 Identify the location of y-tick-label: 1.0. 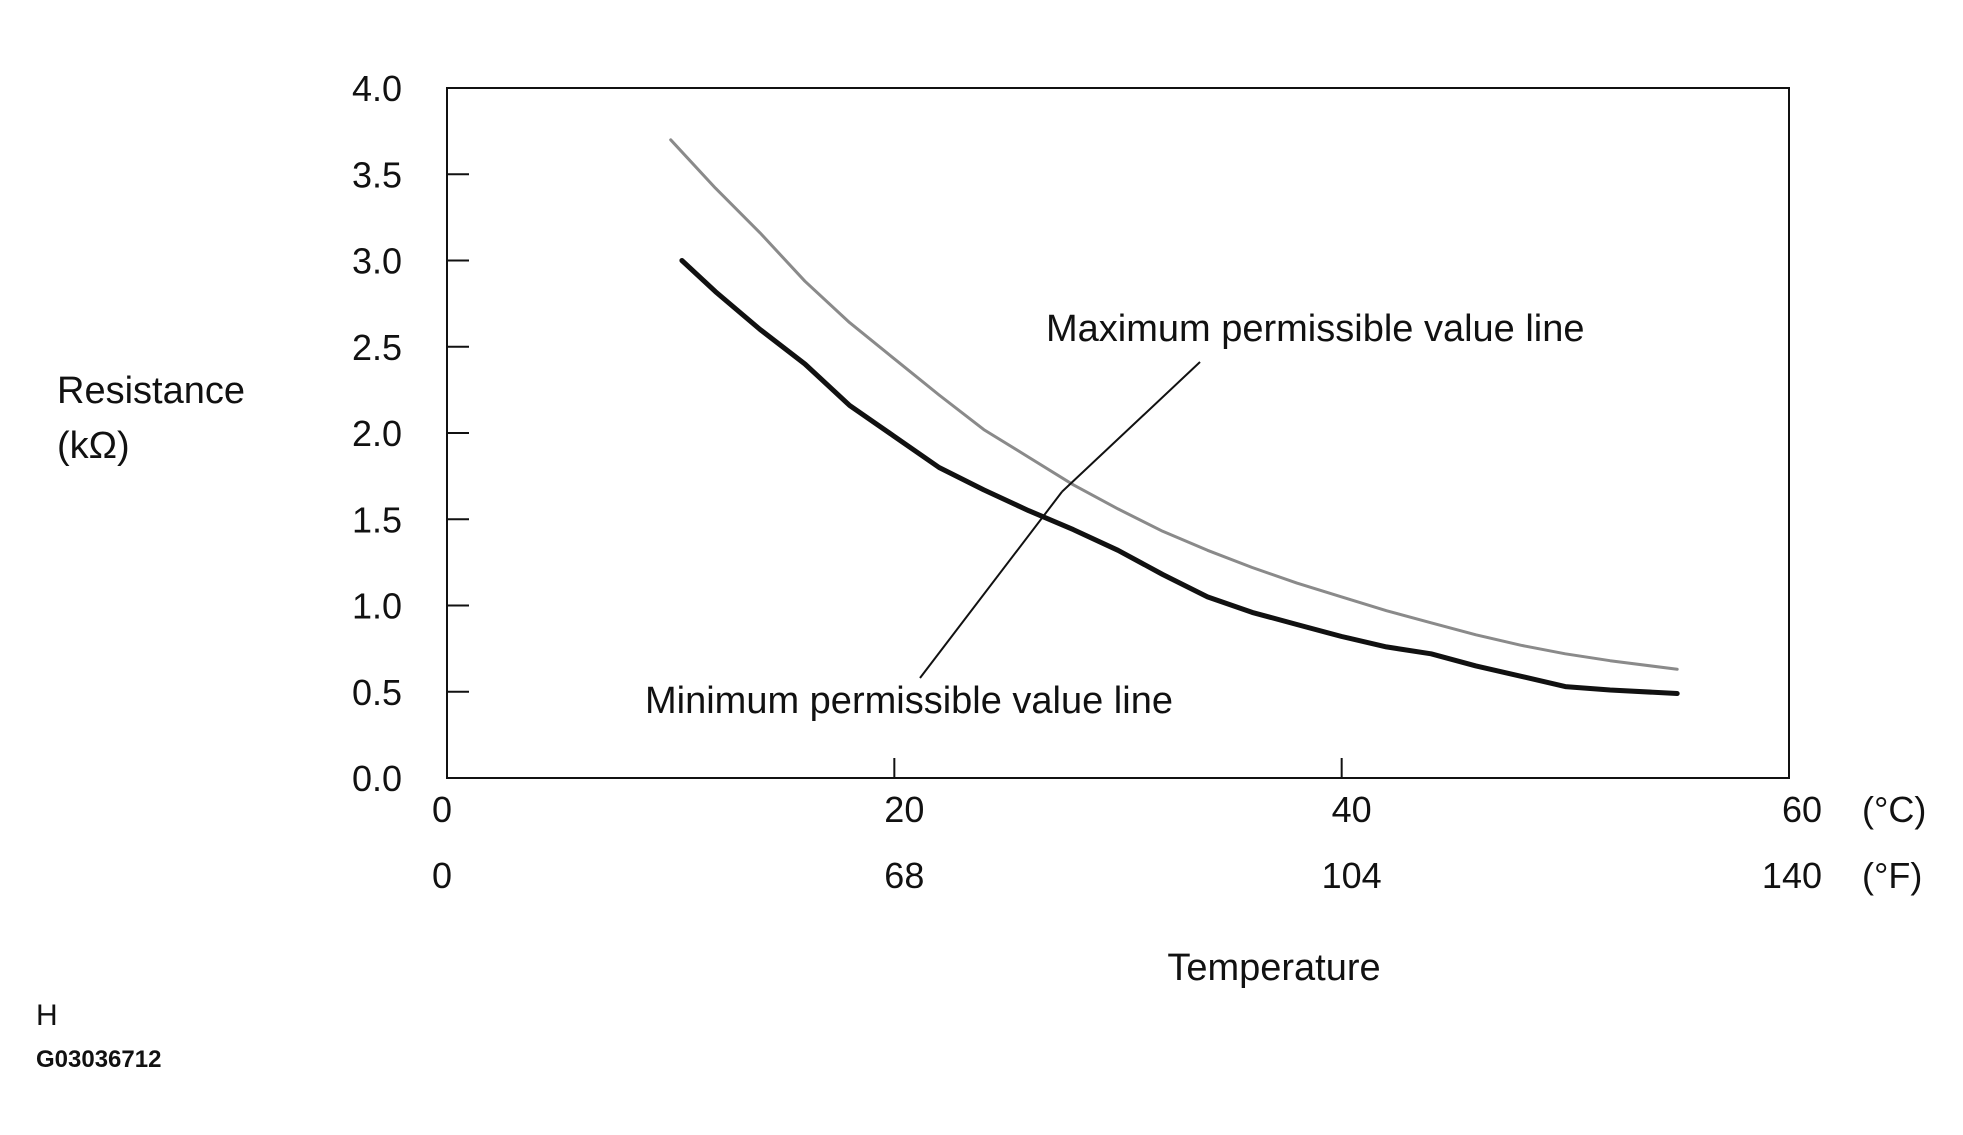
(377, 606).